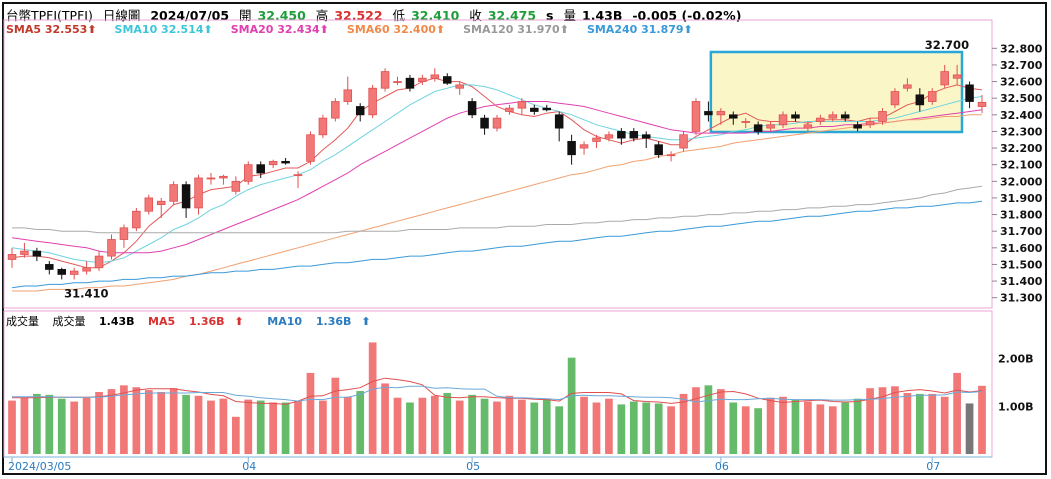  Describe the element at coordinates (497, 394) in the screenshot. I see `volume-ma10-line` at that location.